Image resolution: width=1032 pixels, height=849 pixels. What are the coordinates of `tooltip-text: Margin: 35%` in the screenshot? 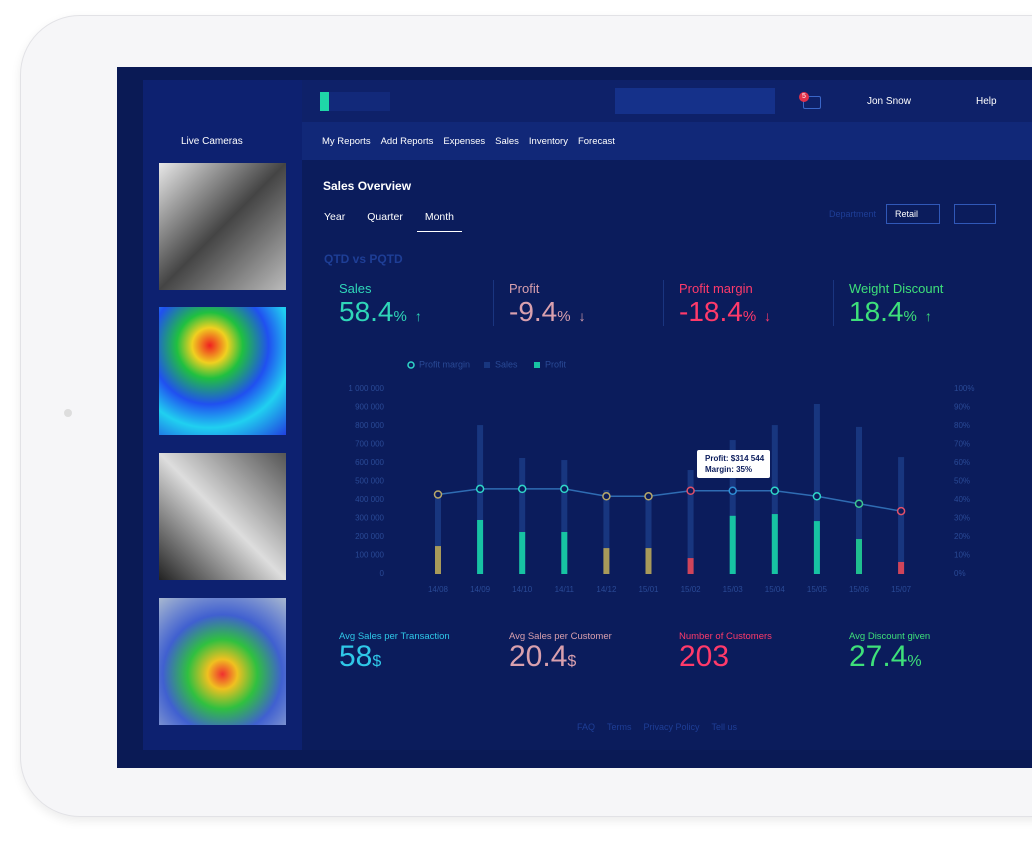 It's located at (728, 469).